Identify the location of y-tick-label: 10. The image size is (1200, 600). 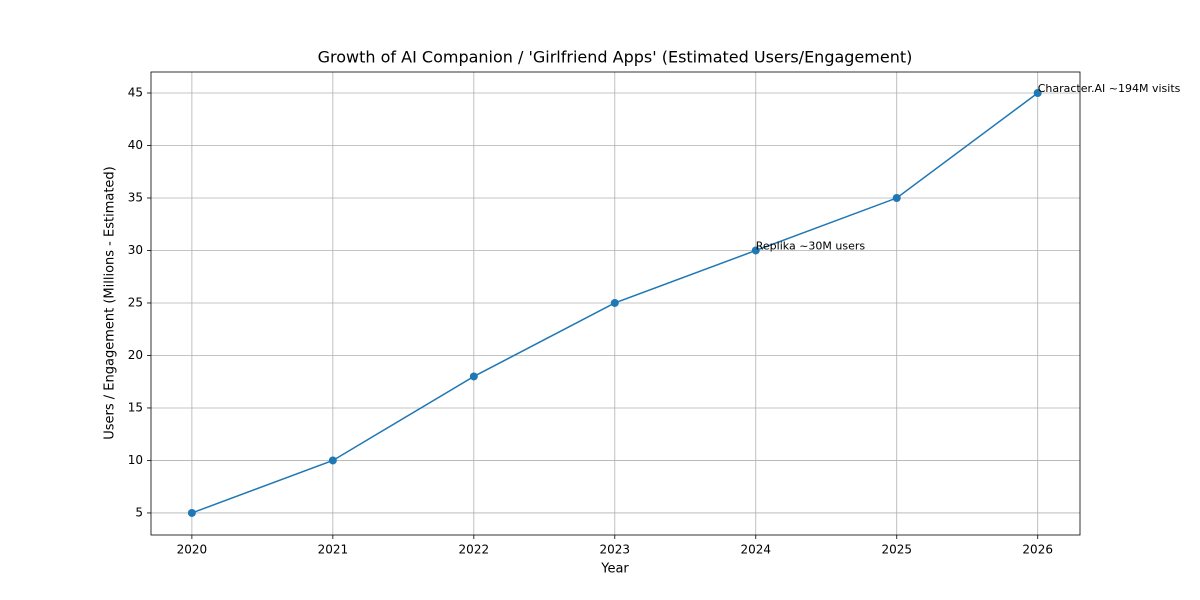
(135, 460).